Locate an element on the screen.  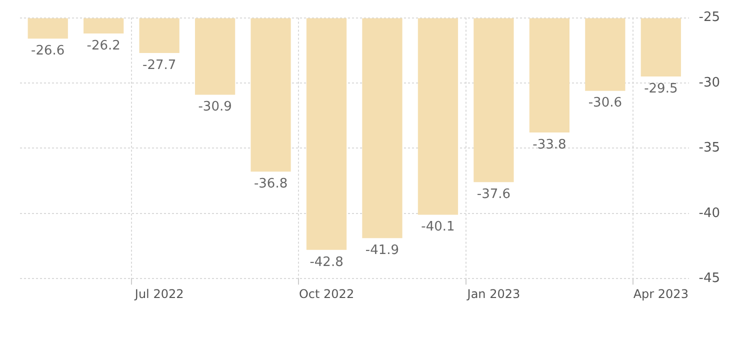
data-label: -41.9 is located at coordinates (382, 250).